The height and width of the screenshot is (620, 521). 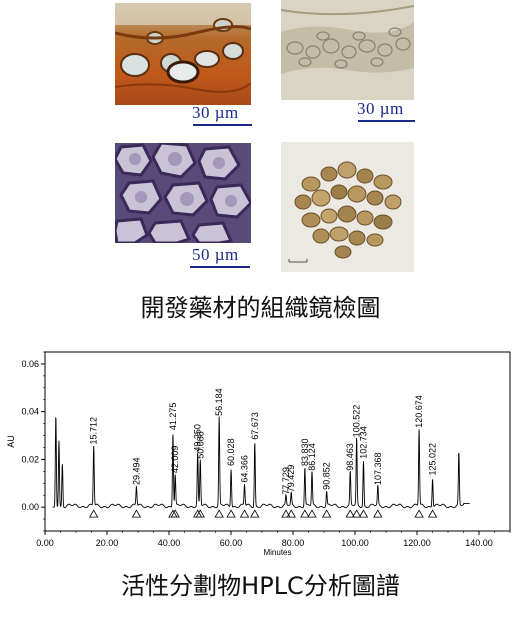 I want to click on scale-label-3: 50 µm, so click(x=215, y=254).